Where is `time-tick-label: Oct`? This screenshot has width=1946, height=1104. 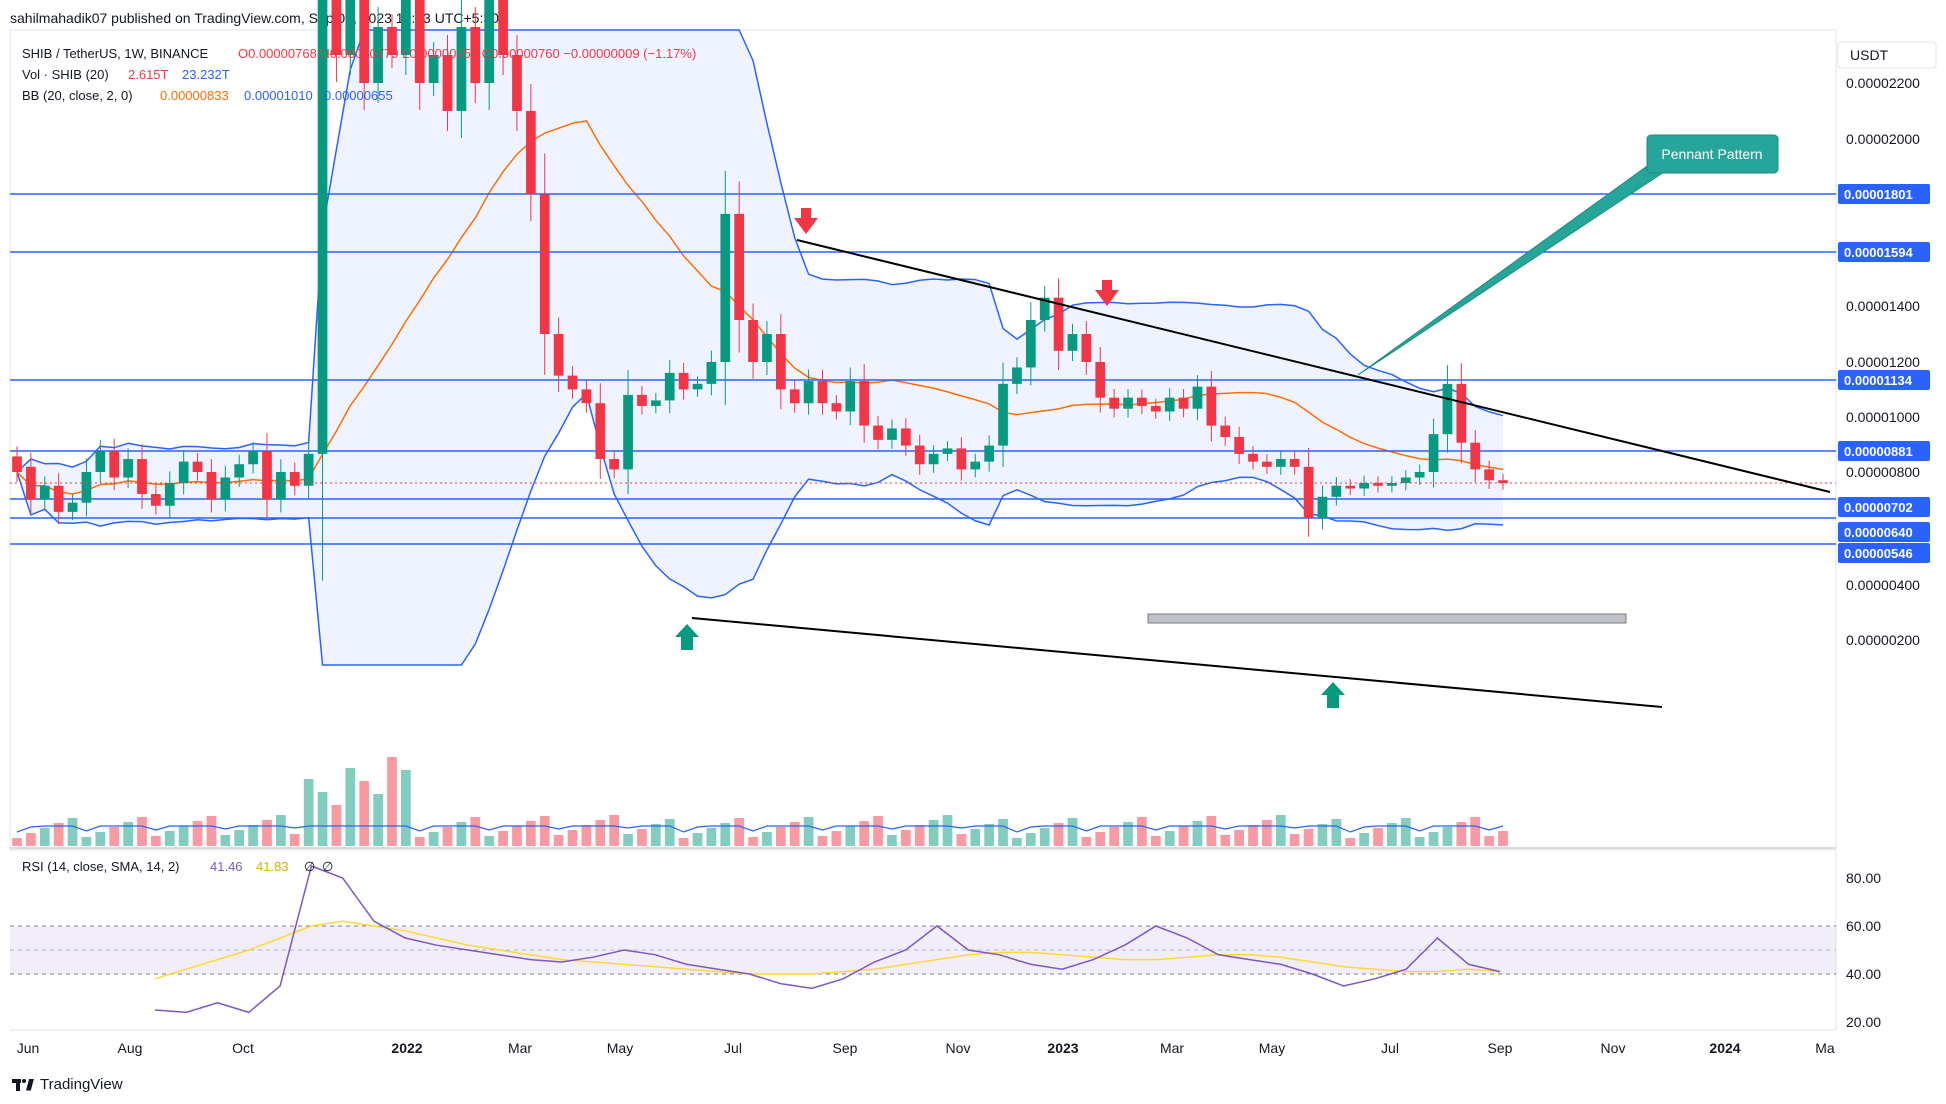 time-tick-label: Oct is located at coordinates (243, 1048).